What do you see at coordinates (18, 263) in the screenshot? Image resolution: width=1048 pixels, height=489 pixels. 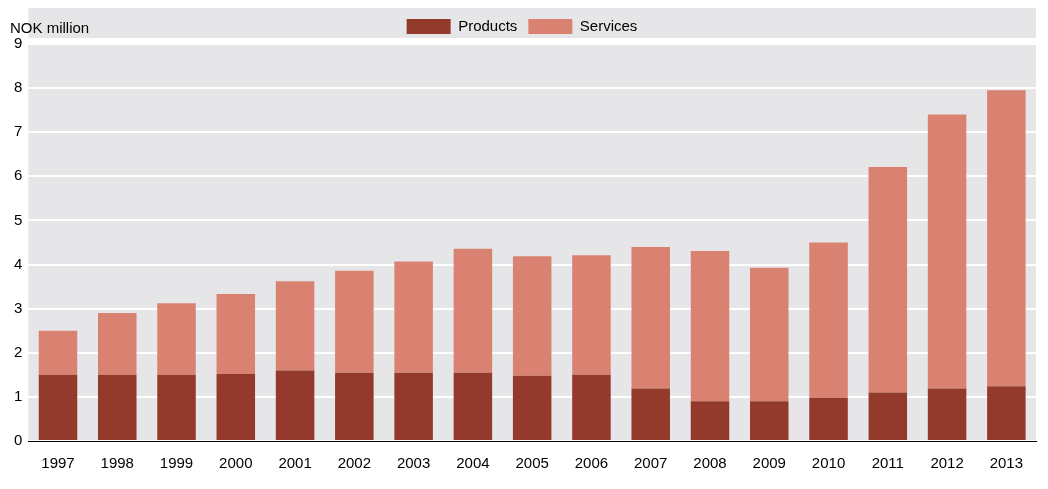 I see `y-tick-label: 4` at bounding box center [18, 263].